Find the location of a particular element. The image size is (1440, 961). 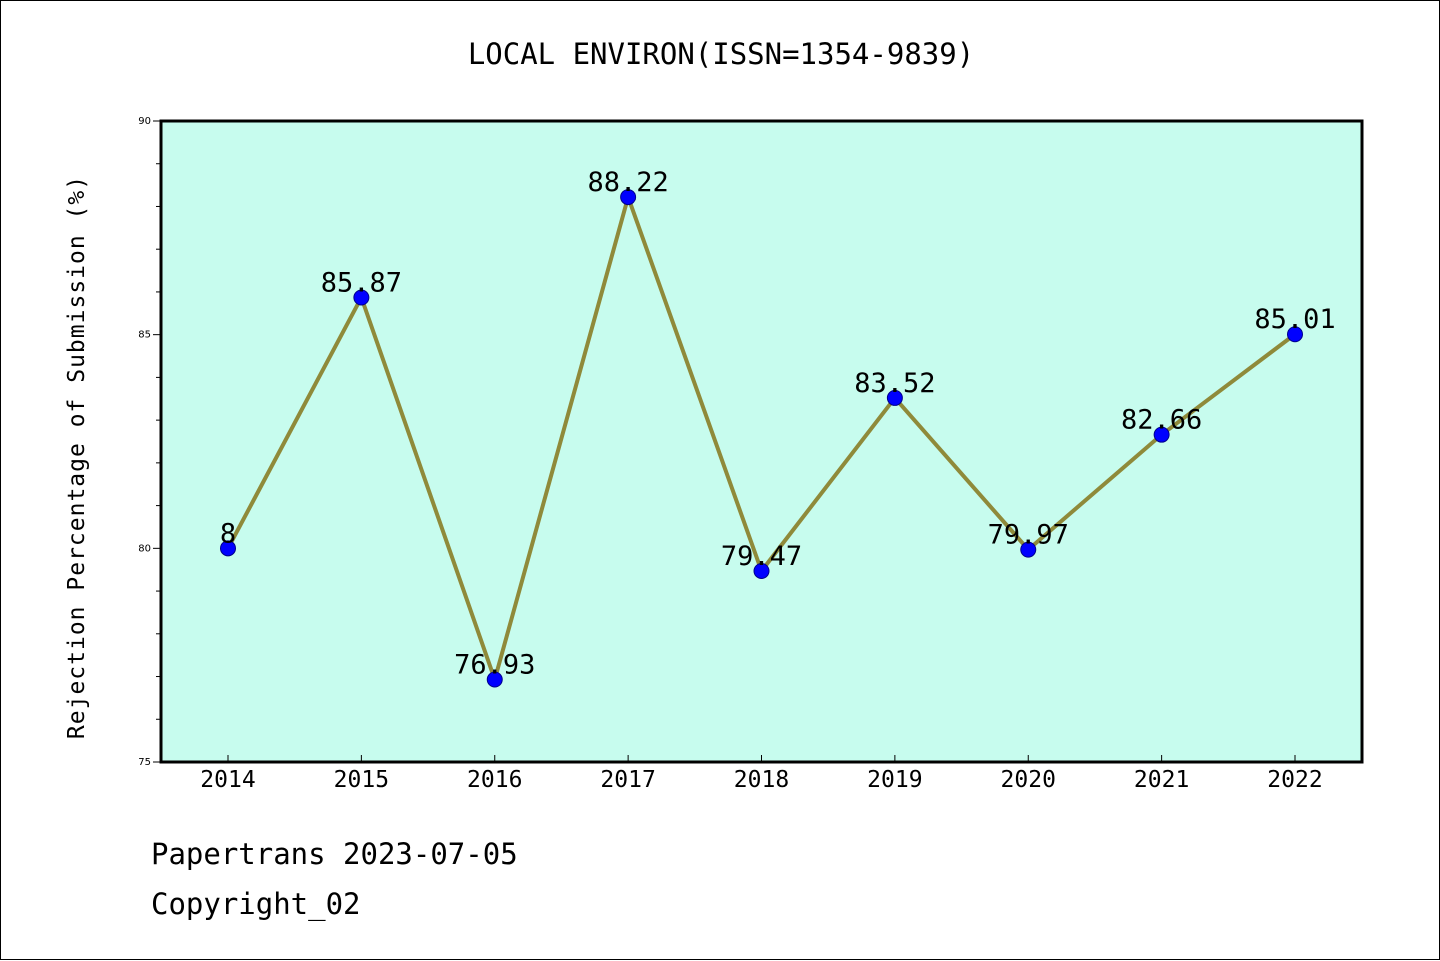

x-tick-label: 2018 is located at coordinates (761, 780).